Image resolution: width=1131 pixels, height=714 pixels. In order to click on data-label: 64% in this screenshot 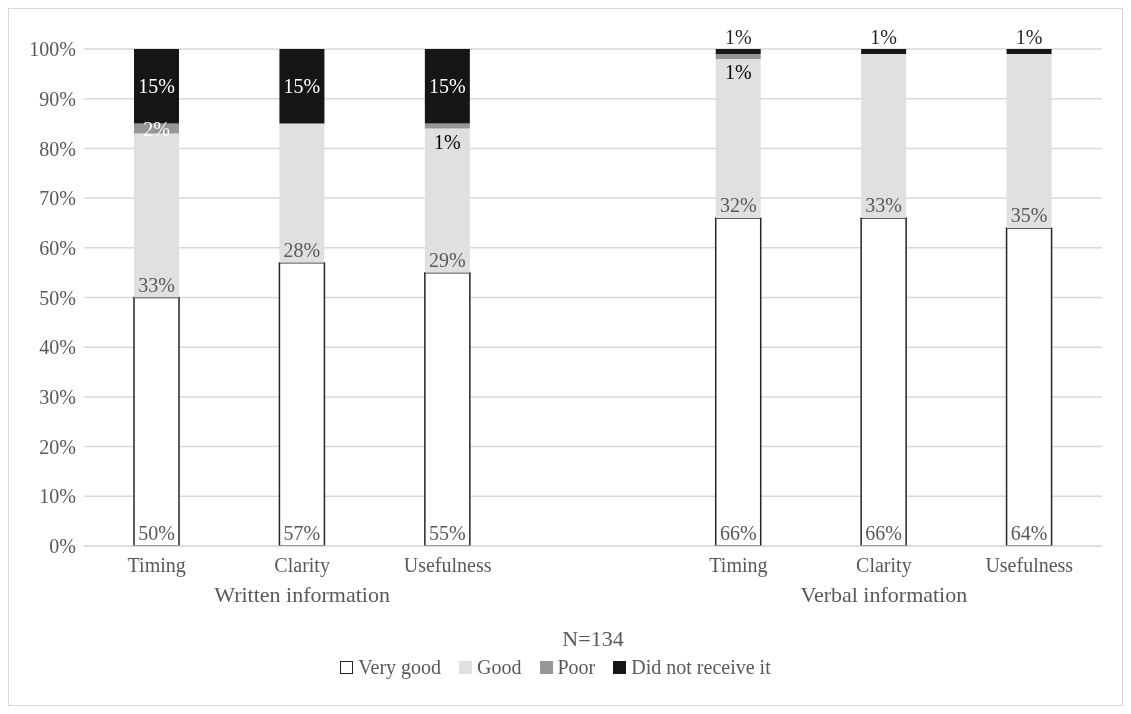, I will do `click(1029, 533)`.